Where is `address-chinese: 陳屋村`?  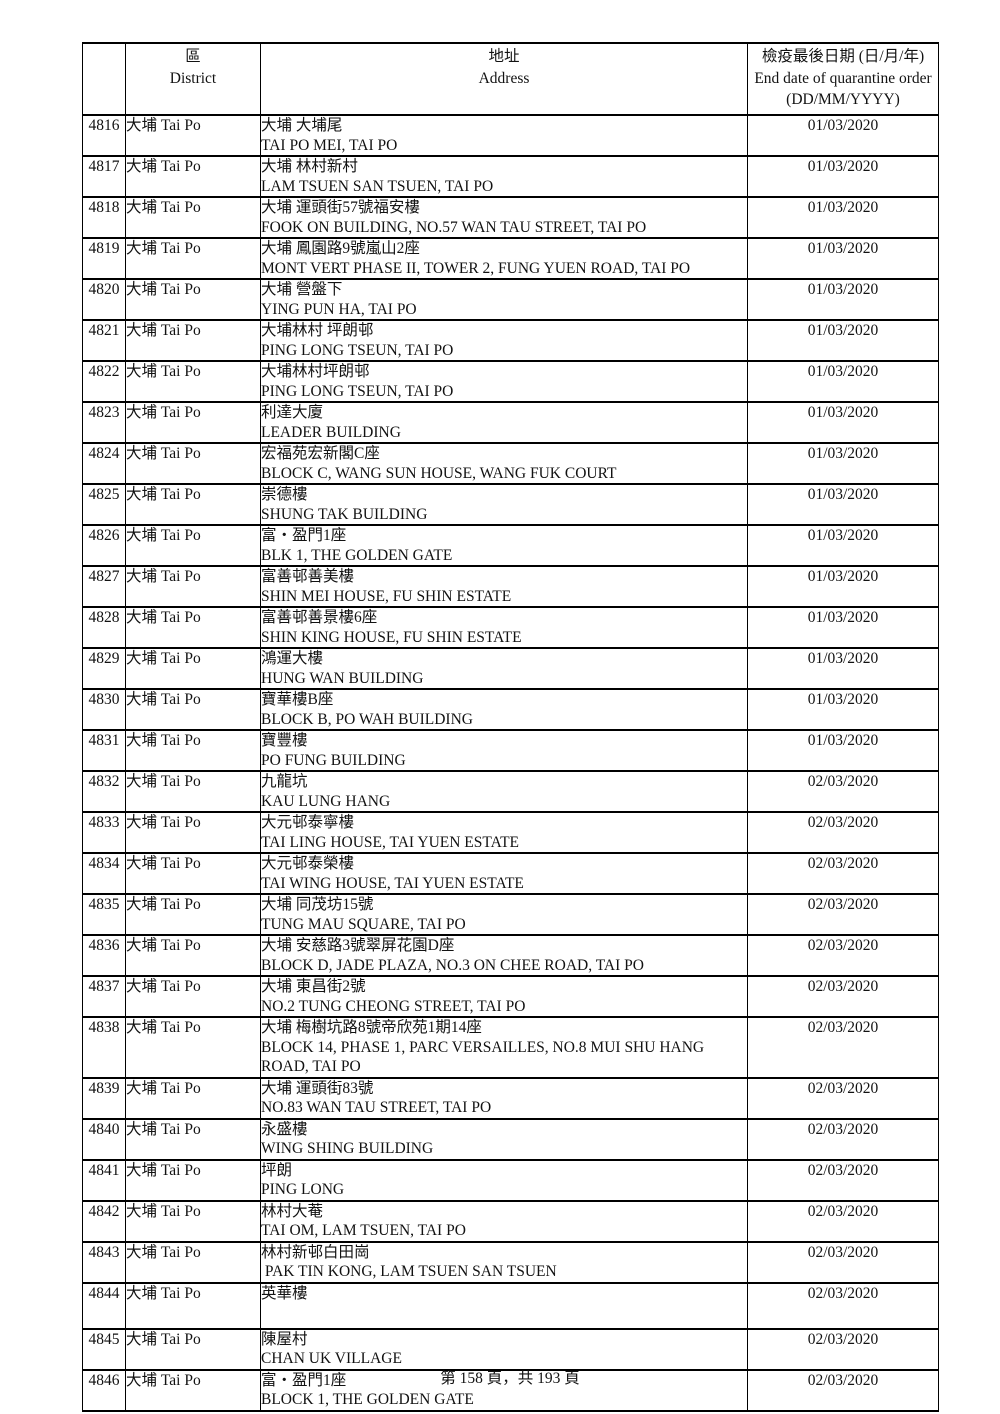
address-chinese: 陳屋村 is located at coordinates (284, 1339).